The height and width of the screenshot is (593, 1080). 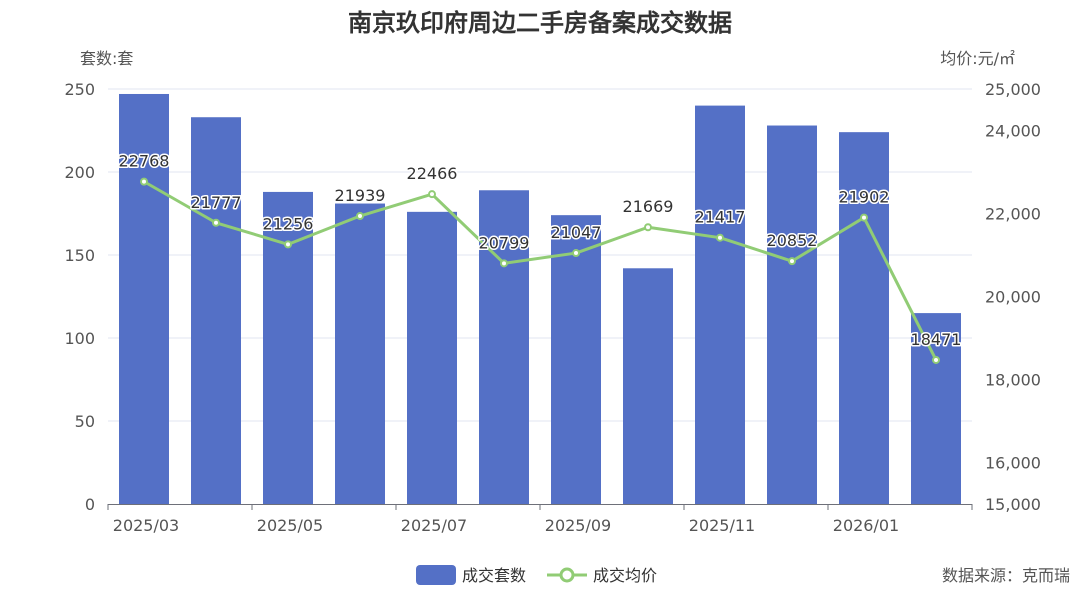 I want to click on legend: 成交套数 成交均价, so click(x=536, y=575).